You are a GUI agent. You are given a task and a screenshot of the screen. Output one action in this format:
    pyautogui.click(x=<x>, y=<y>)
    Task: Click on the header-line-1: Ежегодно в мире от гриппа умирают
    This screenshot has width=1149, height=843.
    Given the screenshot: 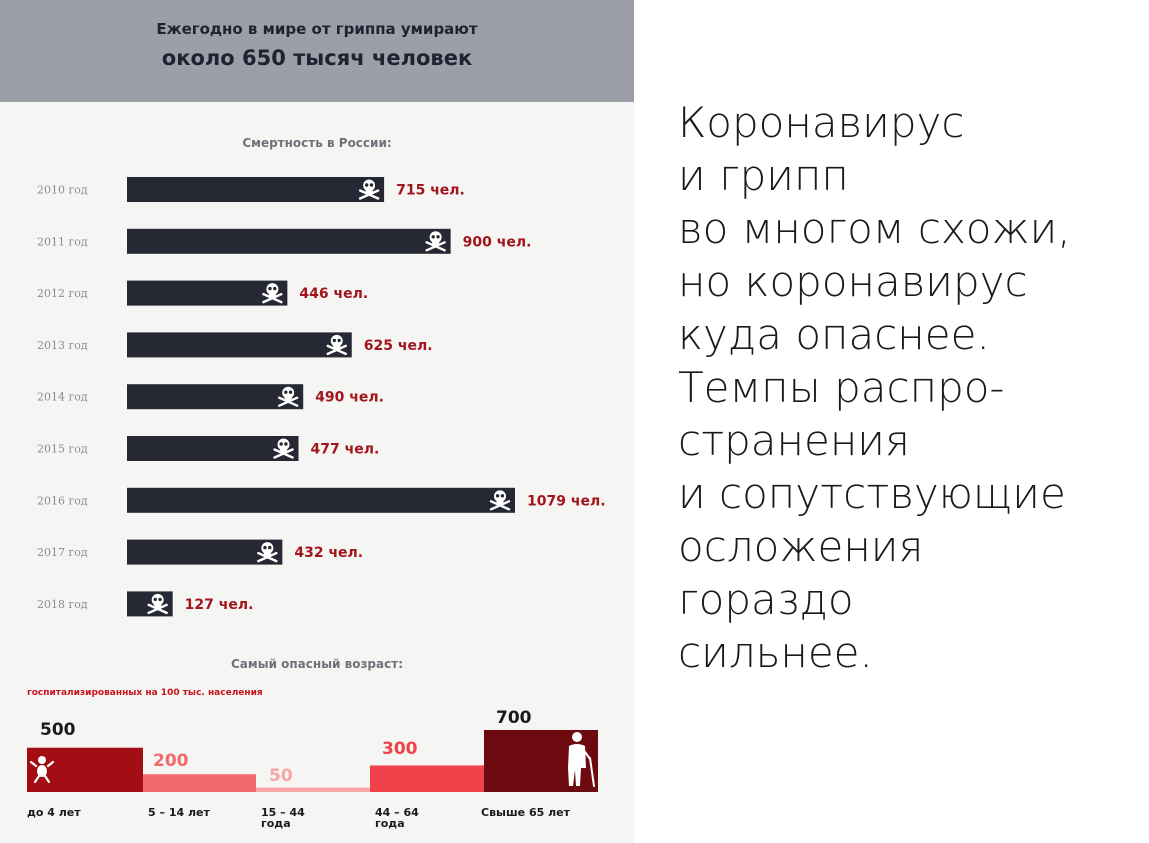 What is the action you would take?
    pyautogui.click(x=317, y=29)
    